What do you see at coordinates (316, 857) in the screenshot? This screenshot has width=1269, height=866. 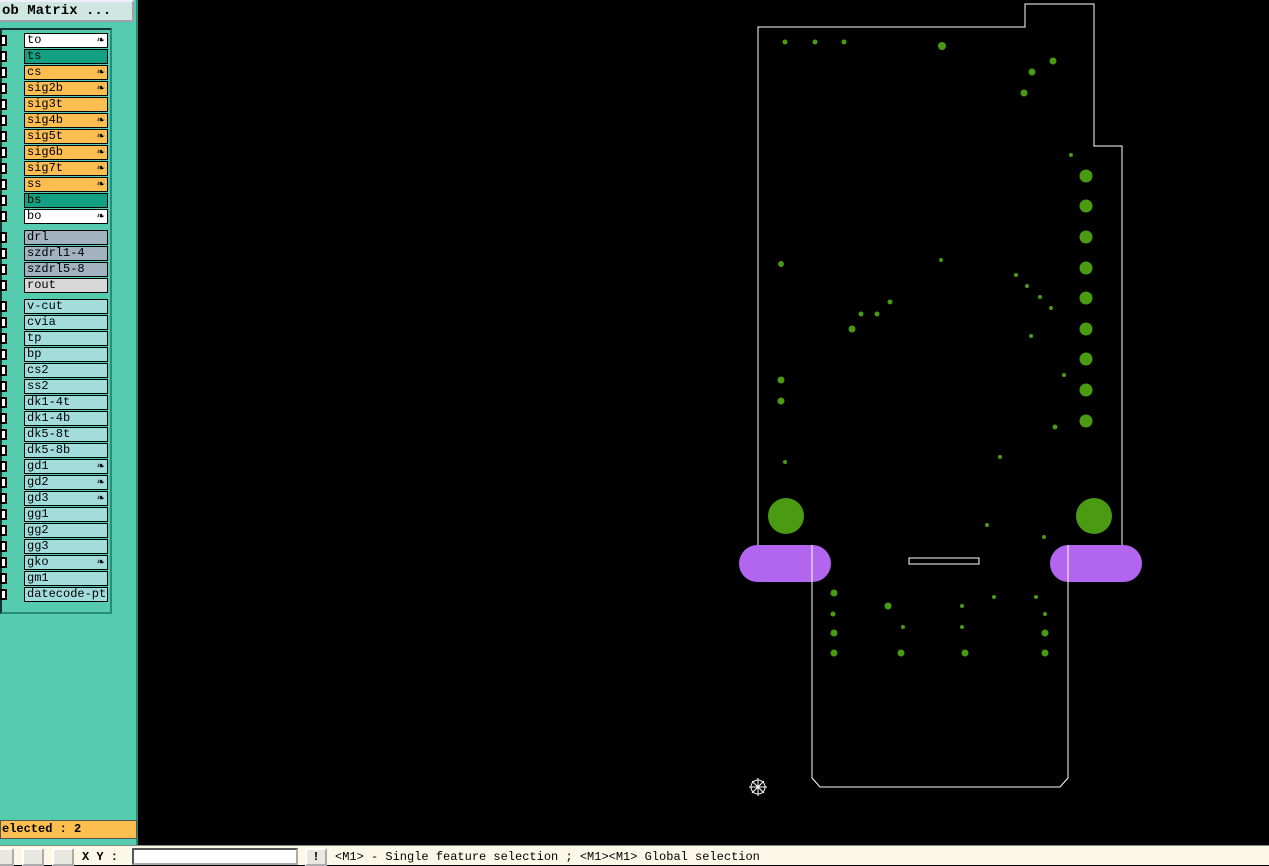 I see `alert-button: !` at bounding box center [316, 857].